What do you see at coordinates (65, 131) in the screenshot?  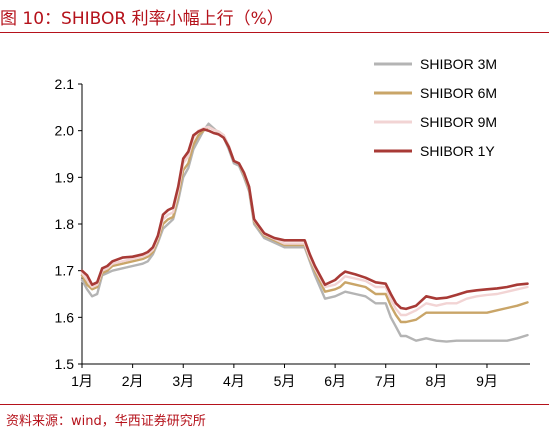 I see `y-tick-label: 2.0` at bounding box center [65, 131].